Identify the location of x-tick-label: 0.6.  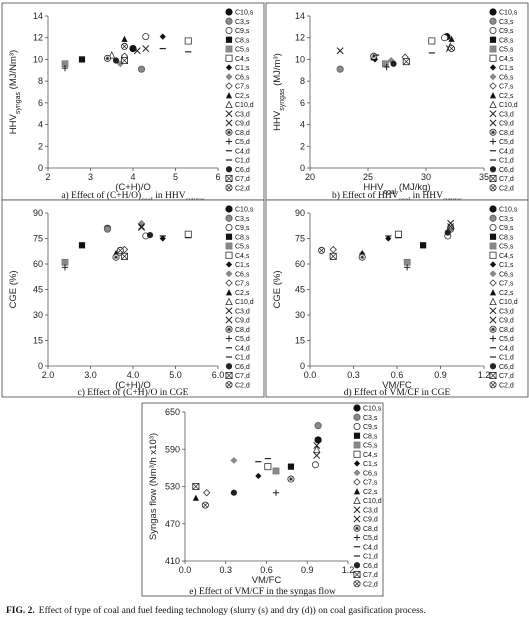
(397, 375).